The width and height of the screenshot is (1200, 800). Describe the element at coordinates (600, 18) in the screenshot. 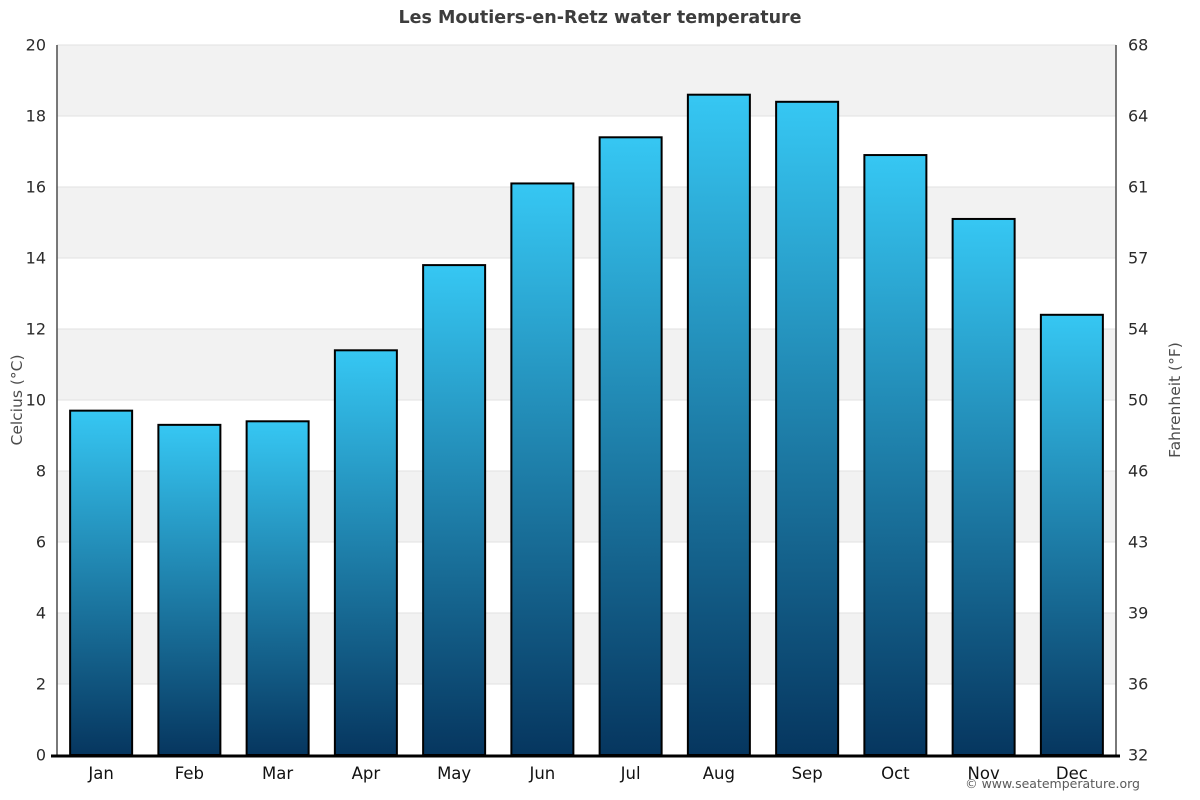

I see `chart-title: Les Moutiers-en-Retz water temperature` at that location.